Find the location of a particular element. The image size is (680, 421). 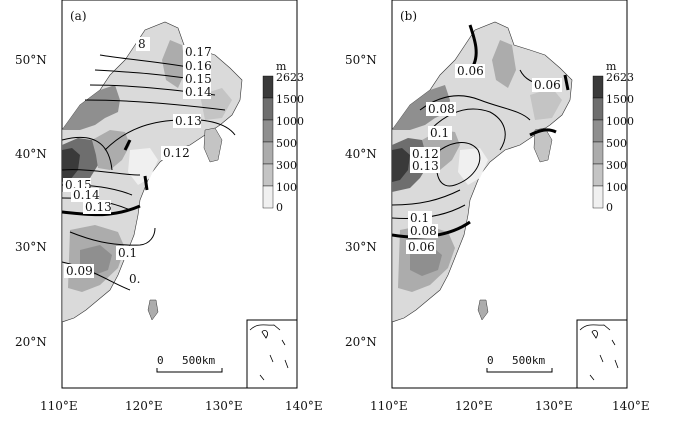

scale-line is located at coordinates (519, 370).